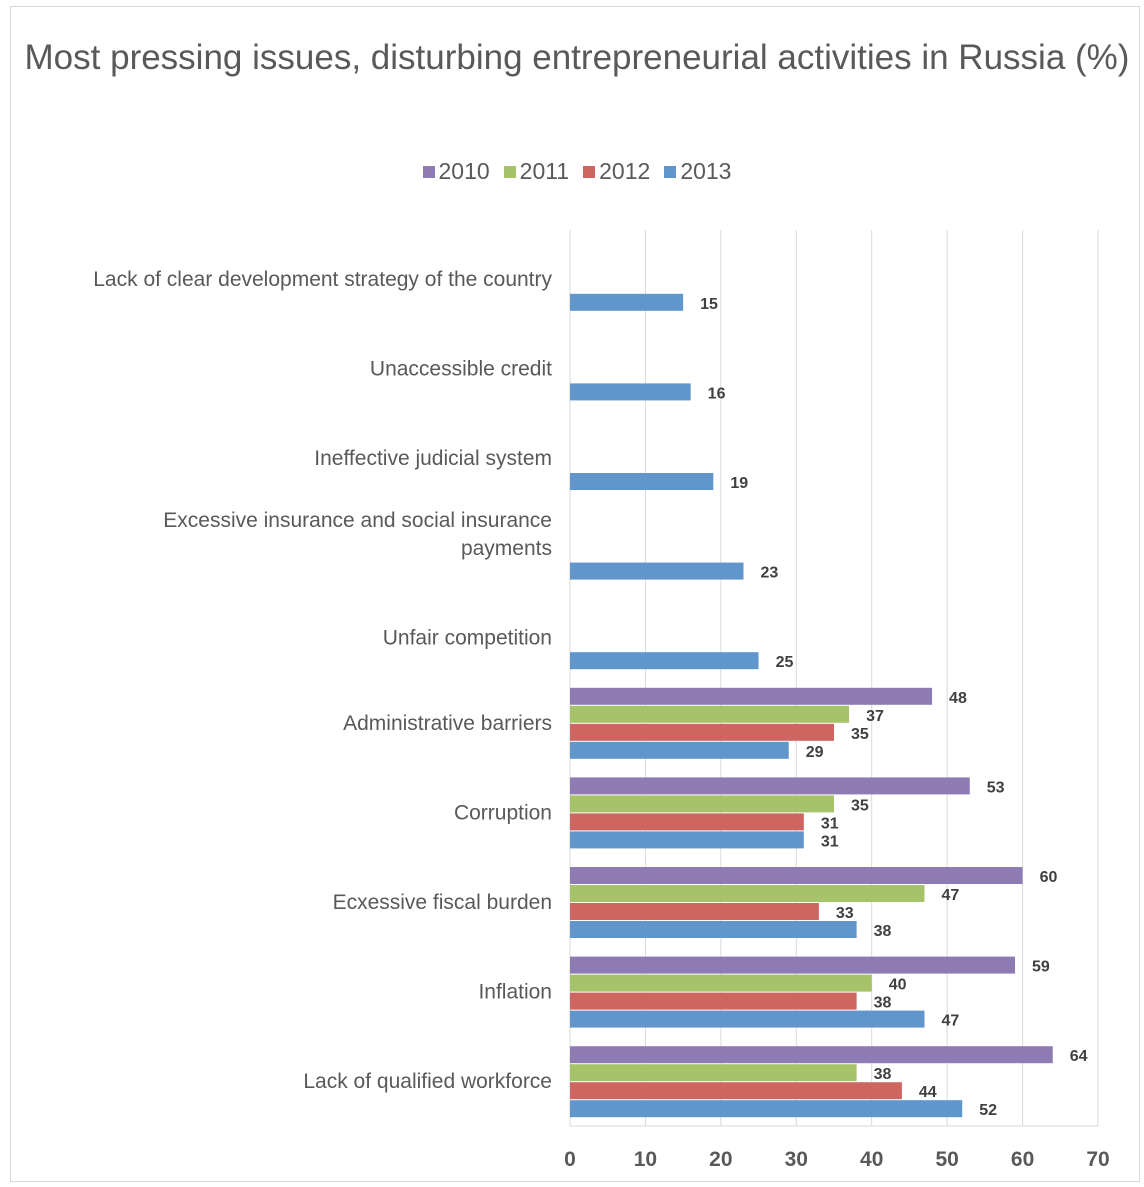 The height and width of the screenshot is (1187, 1144). I want to click on category-label: Administrative barriers, so click(447, 723).